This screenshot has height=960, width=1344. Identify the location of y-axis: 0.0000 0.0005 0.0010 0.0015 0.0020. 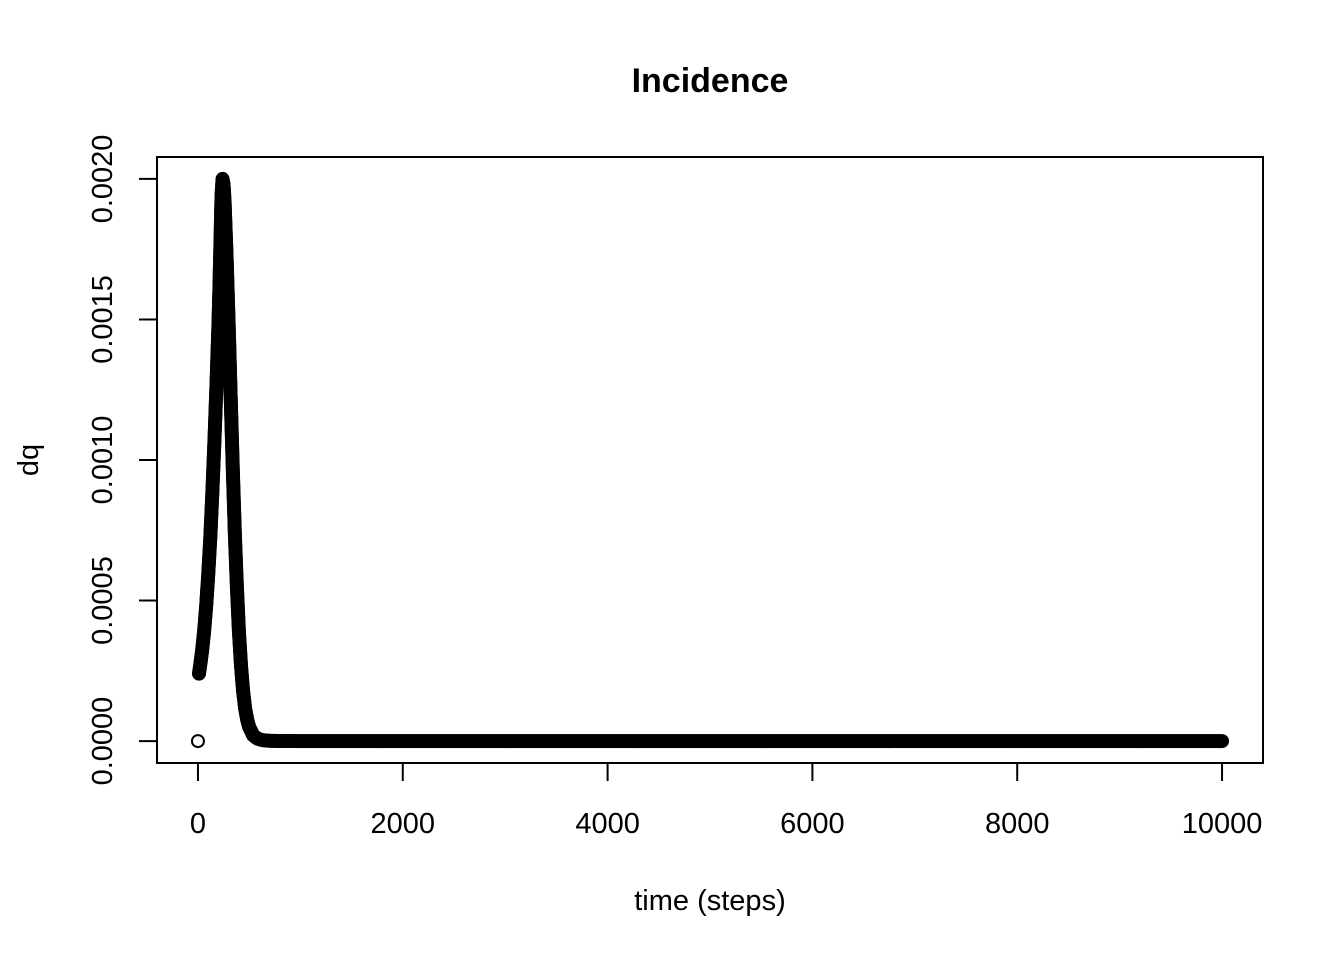
(122, 460).